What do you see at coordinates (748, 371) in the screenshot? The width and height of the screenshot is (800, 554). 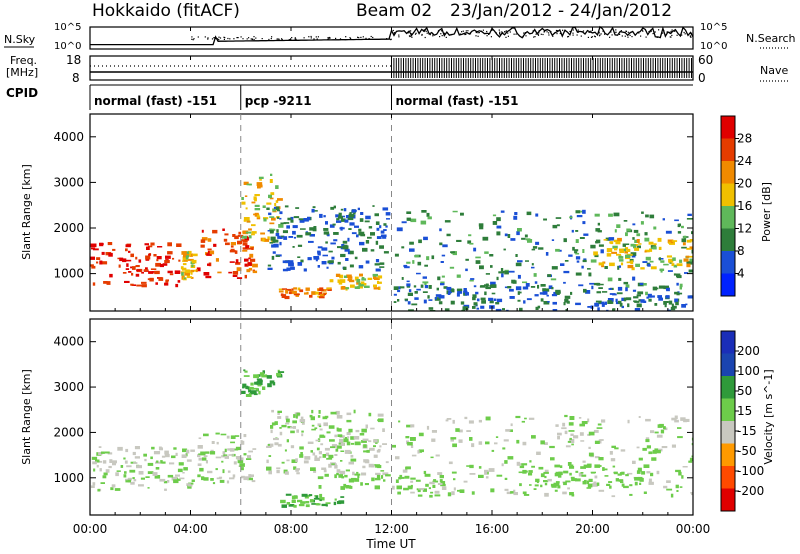 I see `colorbar-tick-label: 100` at bounding box center [748, 371].